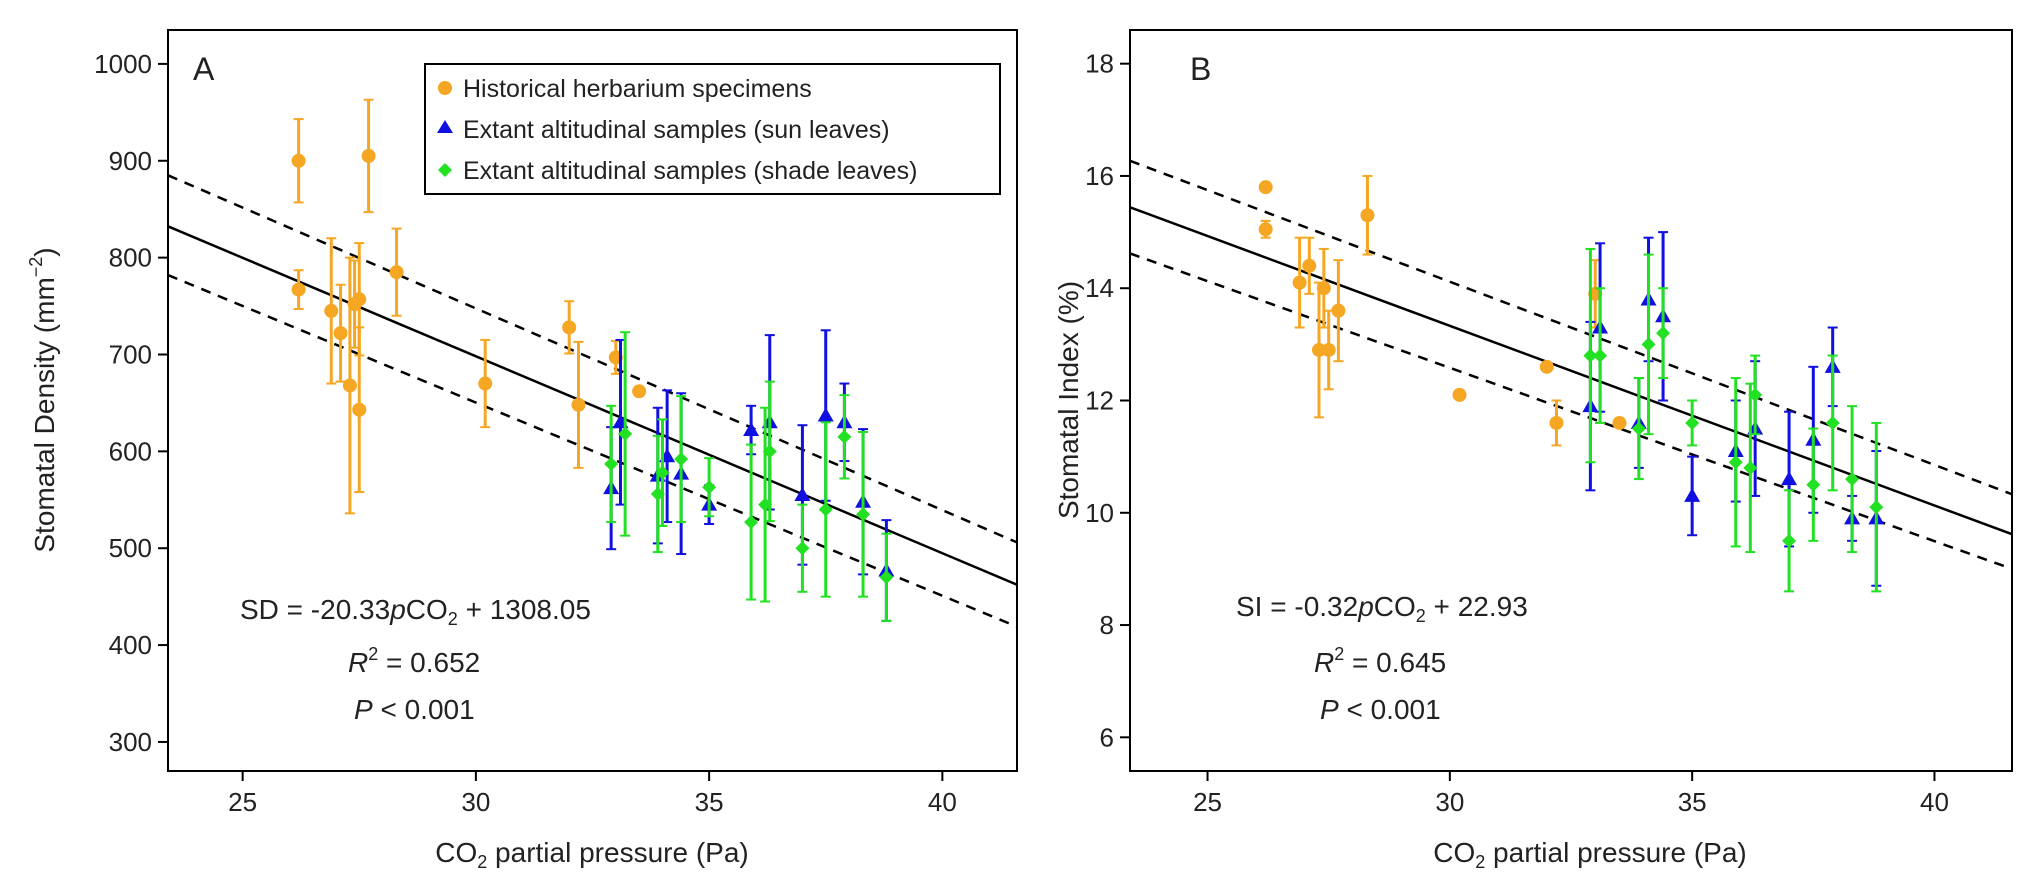  I want to click on panel-a-x-tick-label: 25, so click(242, 802).